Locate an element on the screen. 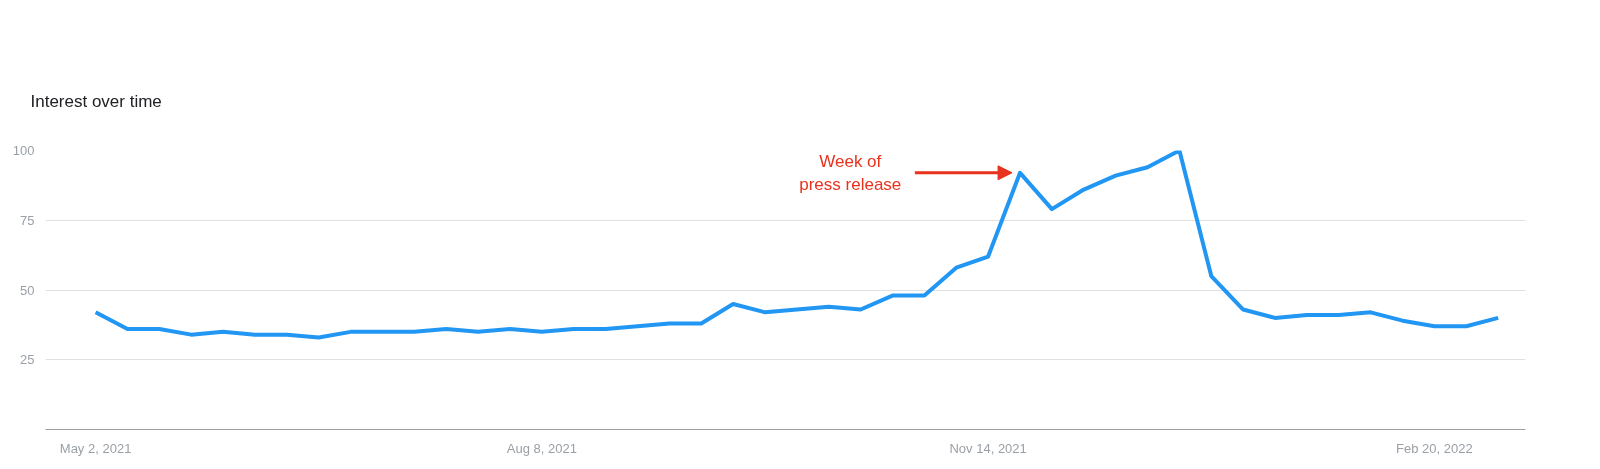 This screenshot has width=1600, height=469. y-tick-label: 25 is located at coordinates (27, 360).